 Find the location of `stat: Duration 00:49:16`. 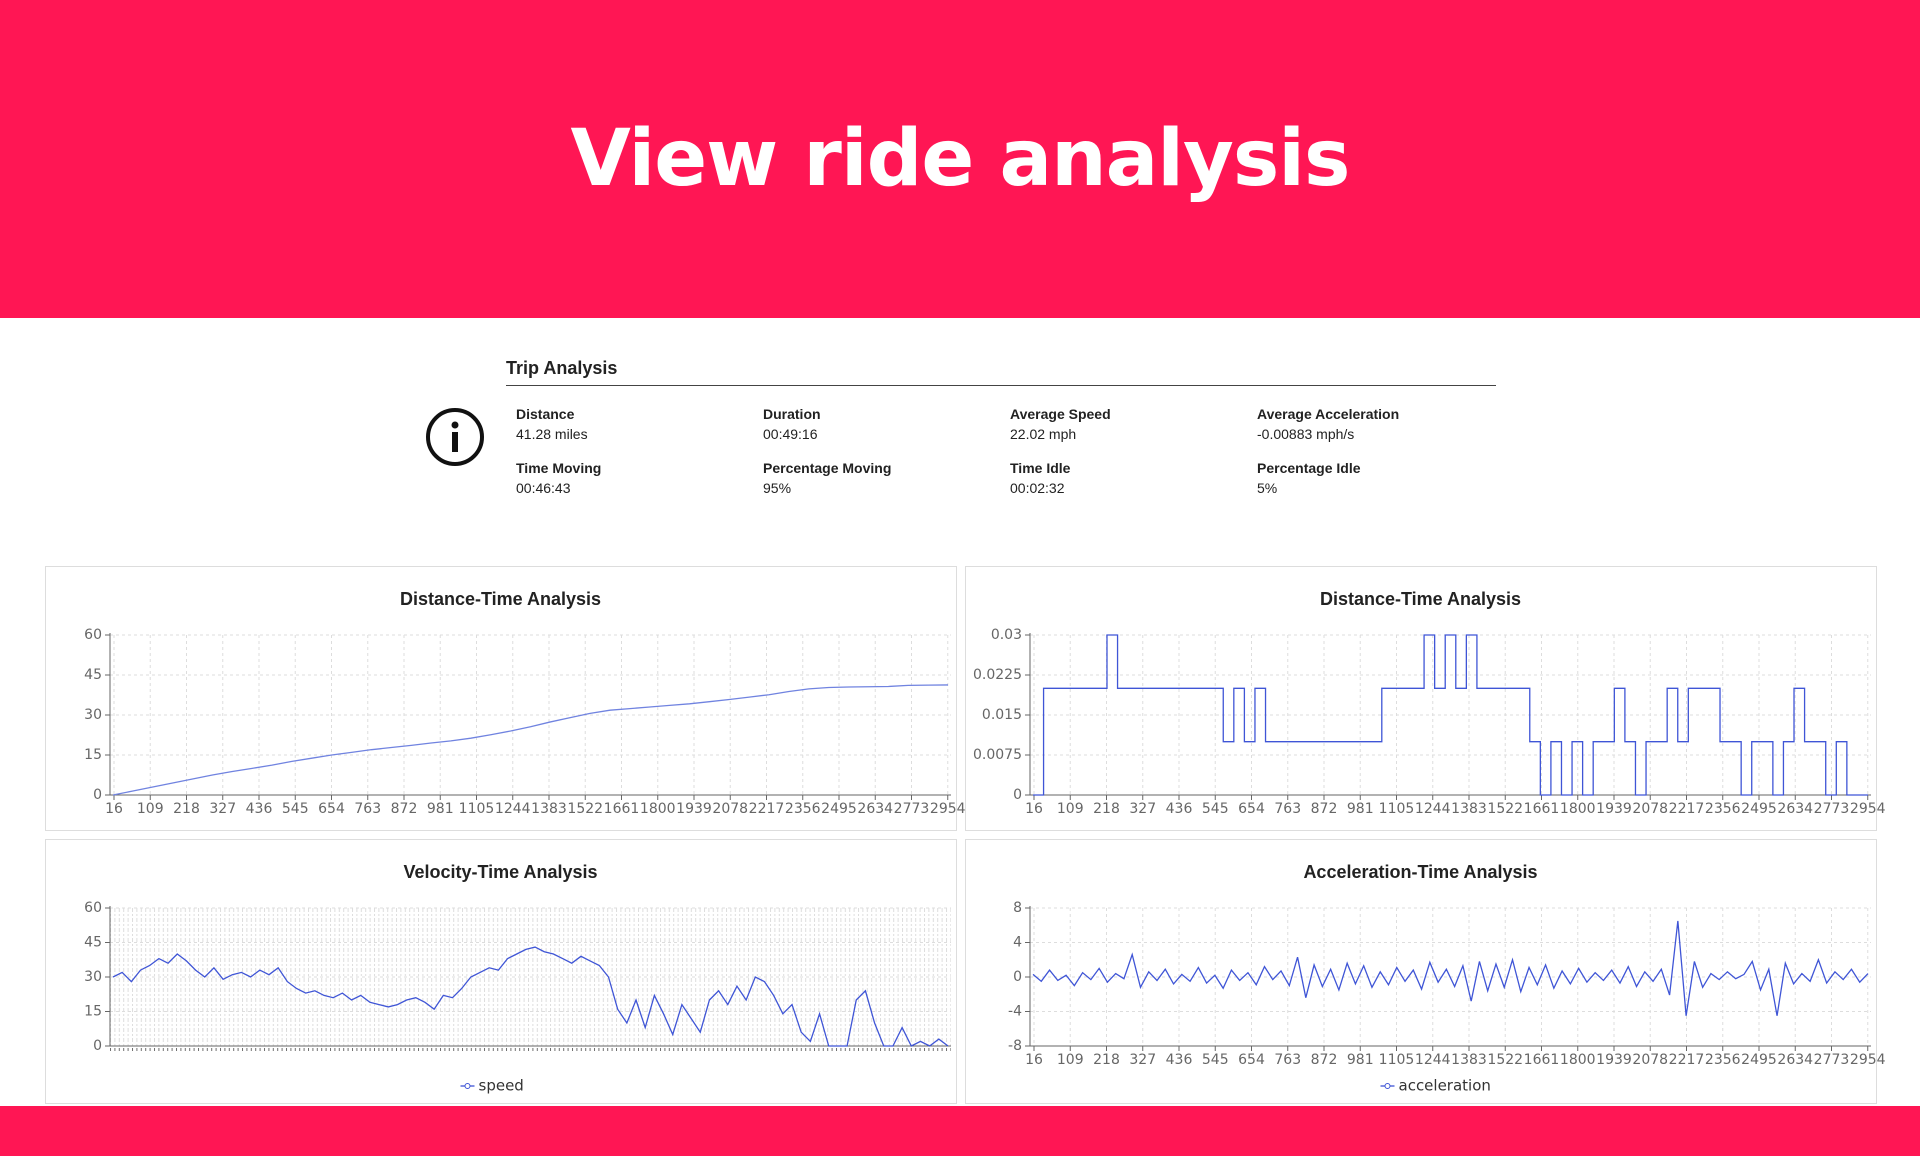

stat: Duration 00:49:16 is located at coordinates (886, 424).